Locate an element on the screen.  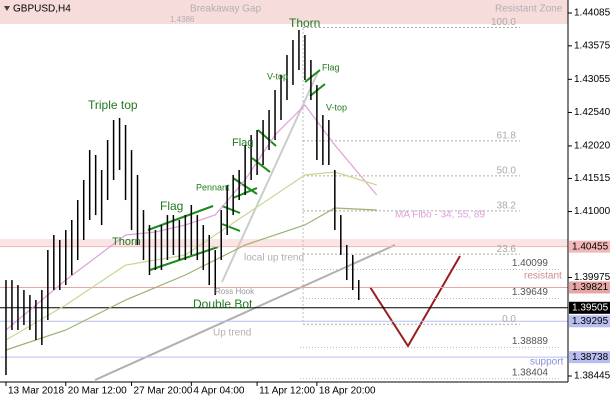
y-tick-label: 1.43055 is located at coordinates (592, 79).